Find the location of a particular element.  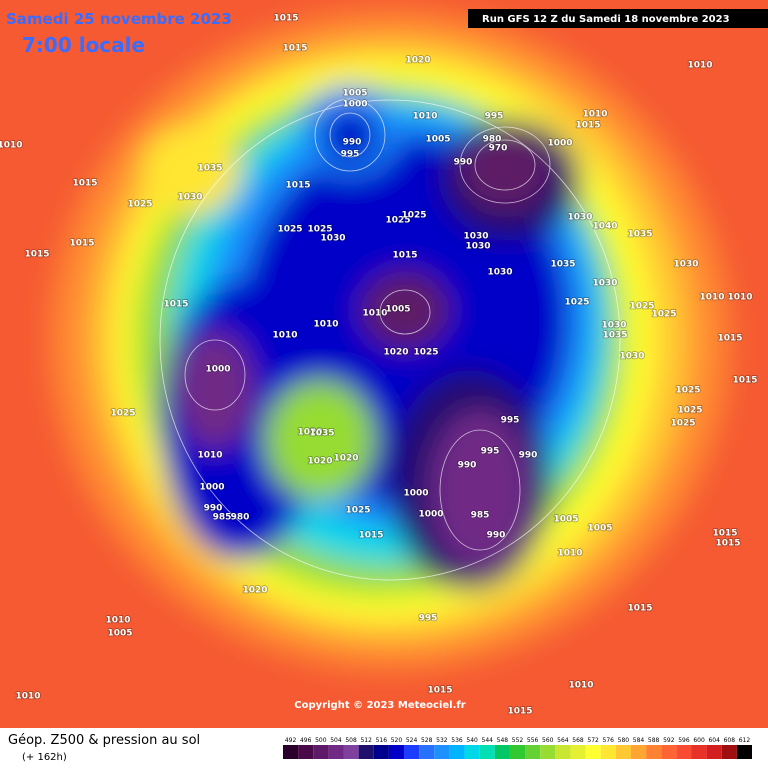

footer-title: Géop. Z500 & pression au sol is located at coordinates (104, 740).